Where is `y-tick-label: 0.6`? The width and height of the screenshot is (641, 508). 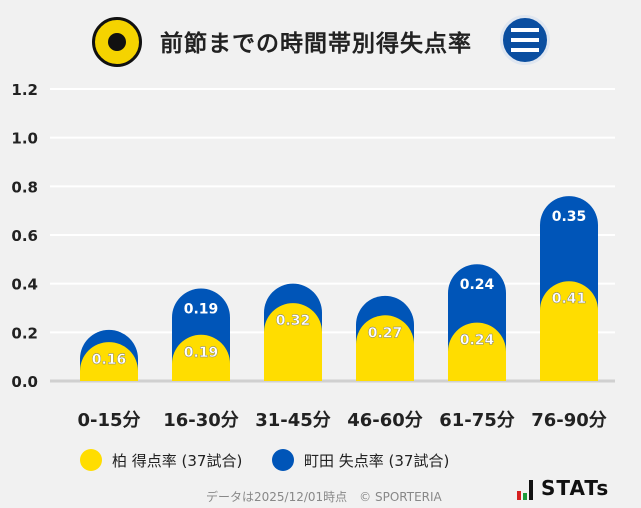
y-tick-label: 0.6 is located at coordinates (24, 236).